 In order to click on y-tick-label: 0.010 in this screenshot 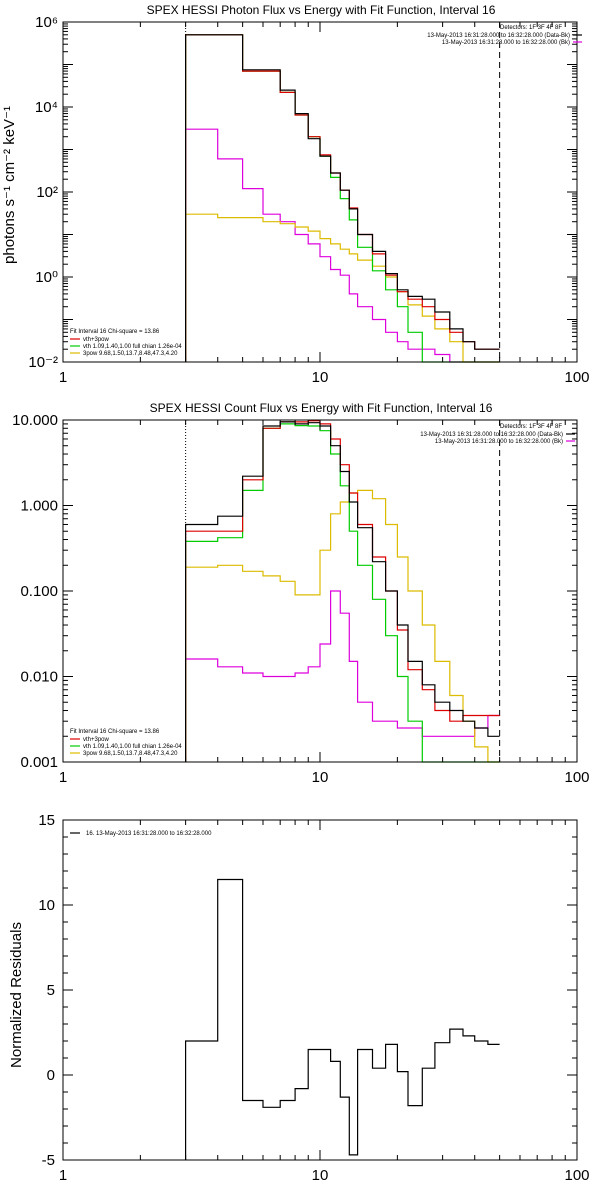, I will do `click(39, 677)`.